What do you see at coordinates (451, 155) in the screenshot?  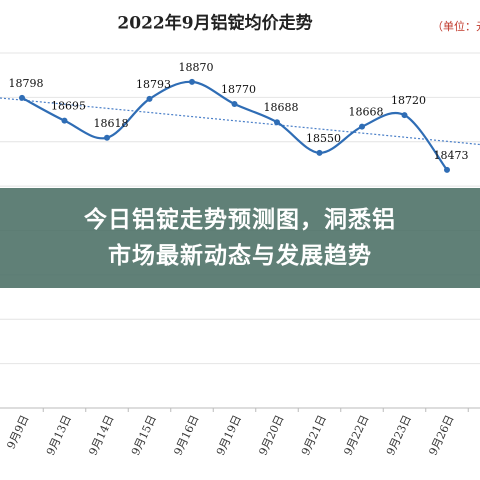 I see `data-label: 18473` at bounding box center [451, 155].